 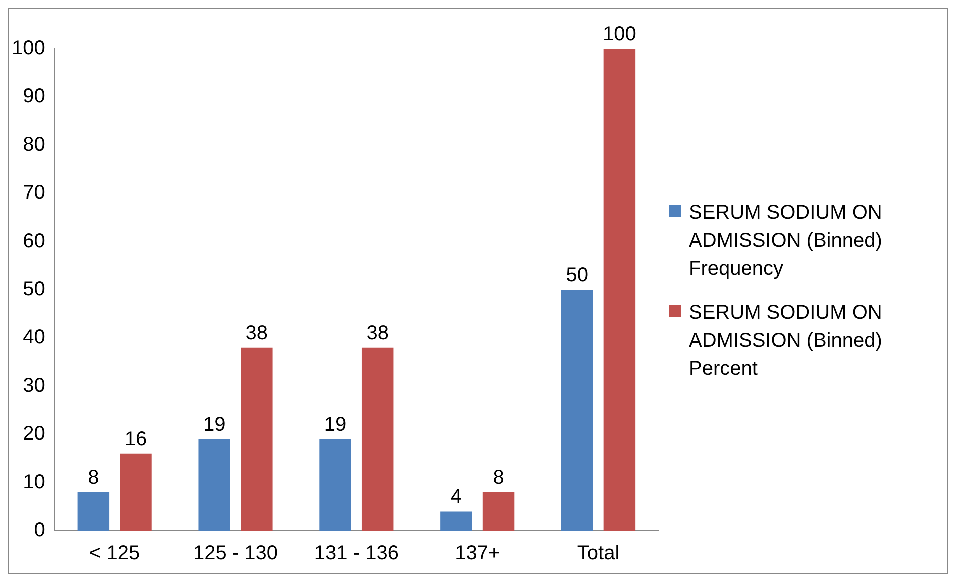 What do you see at coordinates (34, 385) in the screenshot?
I see `y-tick-label: 30` at bounding box center [34, 385].